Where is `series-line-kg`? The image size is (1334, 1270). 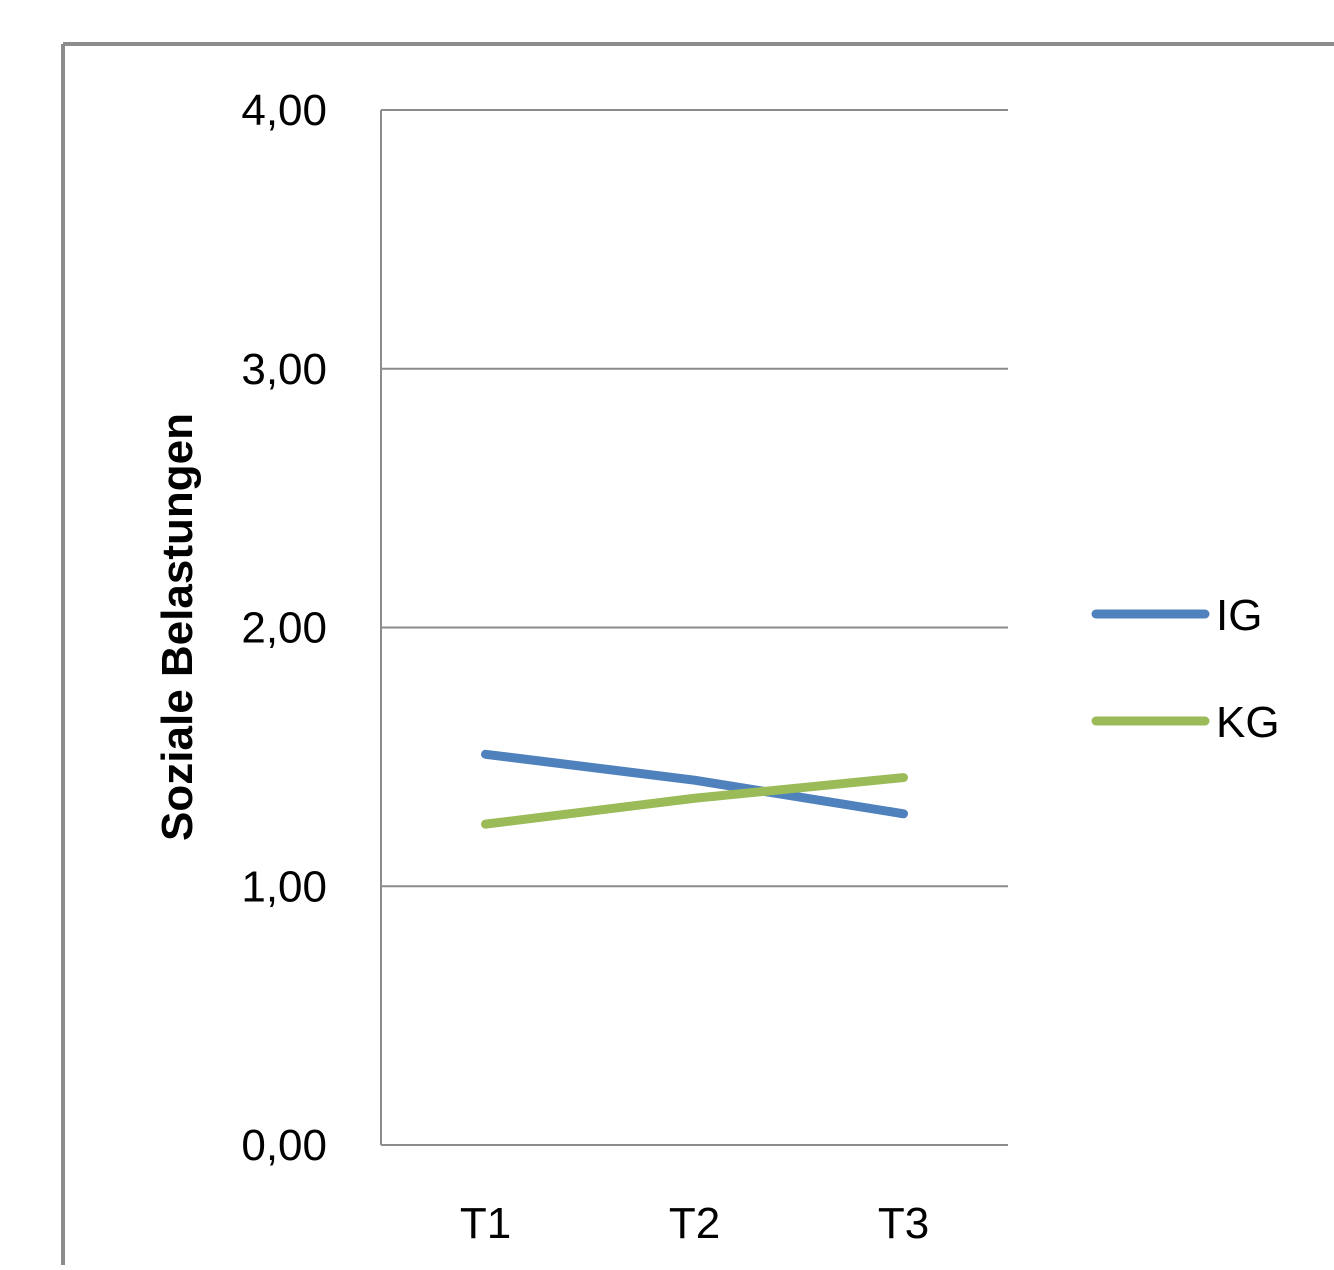
series-line-kg is located at coordinates (694, 801).